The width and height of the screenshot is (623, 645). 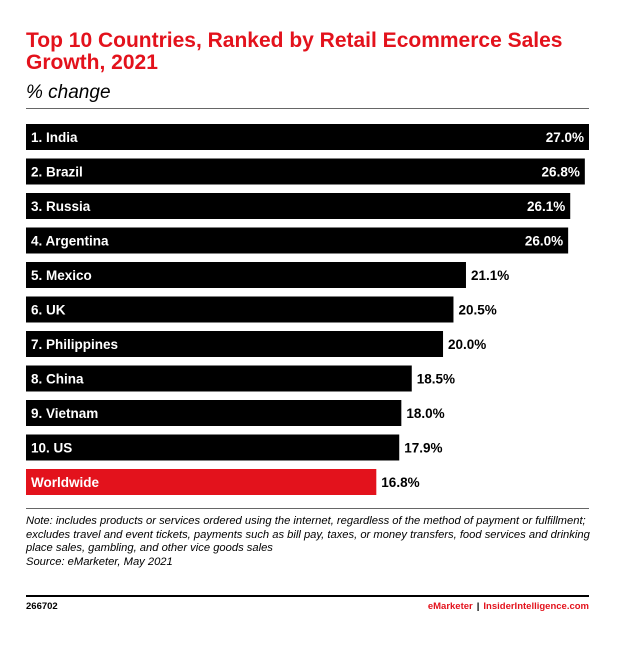 What do you see at coordinates (74, 344) in the screenshot?
I see `category-label-6: 7. Philippines` at bounding box center [74, 344].